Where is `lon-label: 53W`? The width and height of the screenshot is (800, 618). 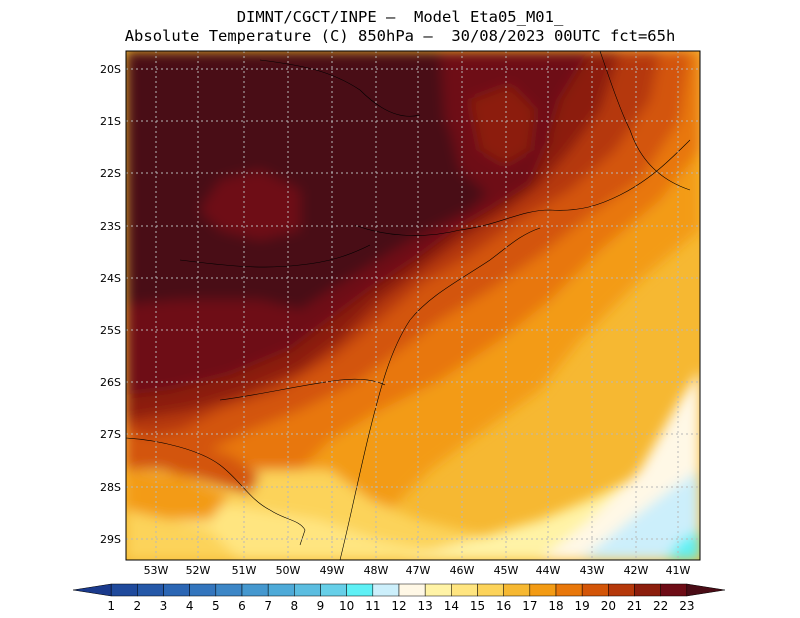
lon-label: 53W is located at coordinates (156, 570).